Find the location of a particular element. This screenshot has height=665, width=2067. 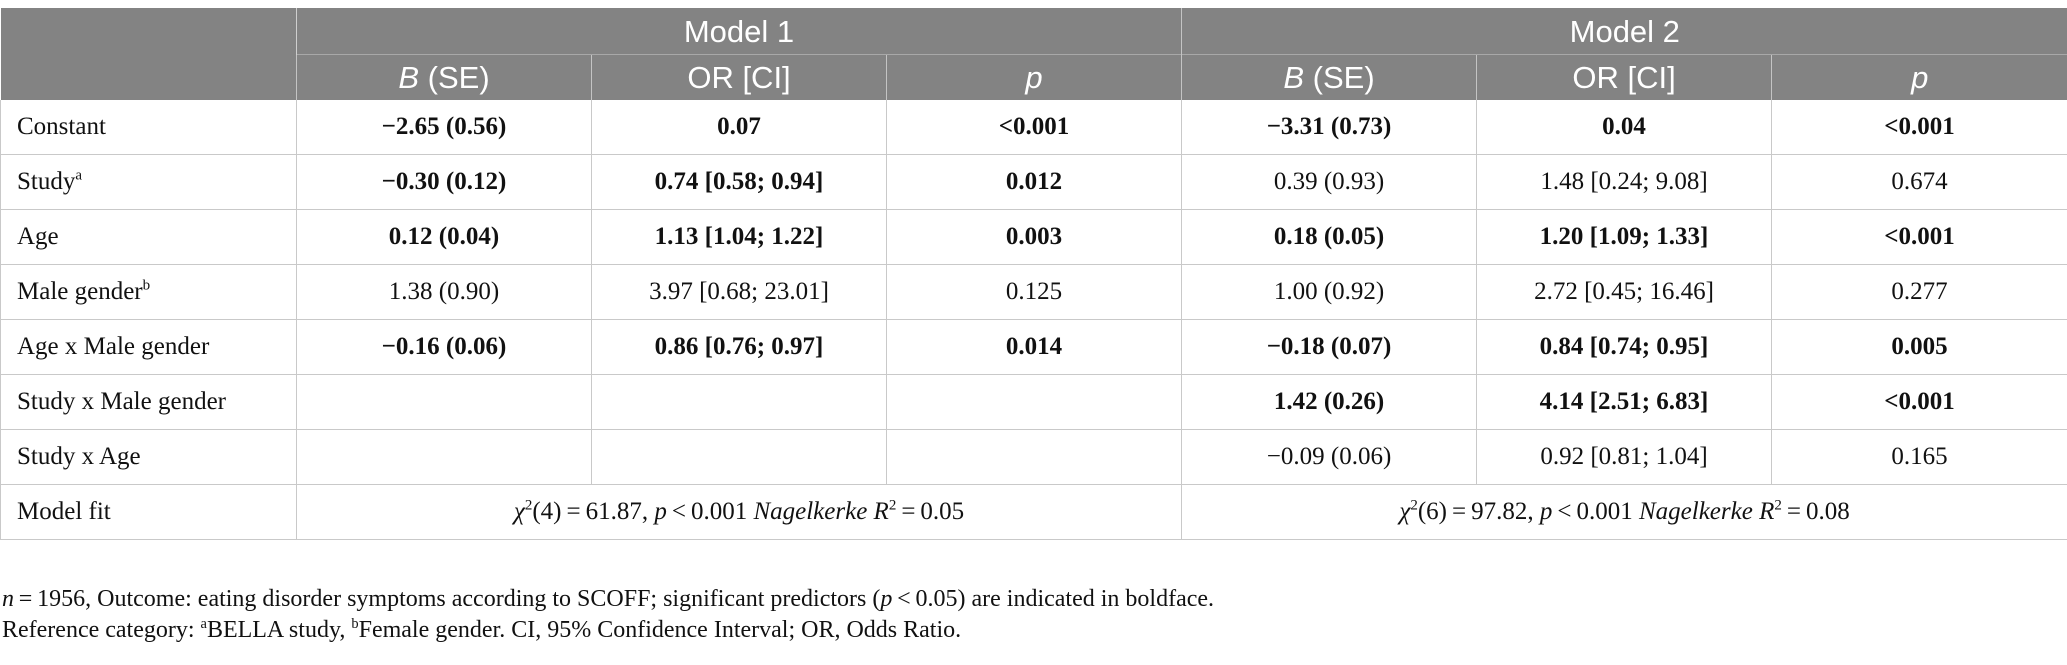

cell-m1-p: 0.014 is located at coordinates (1034, 347).